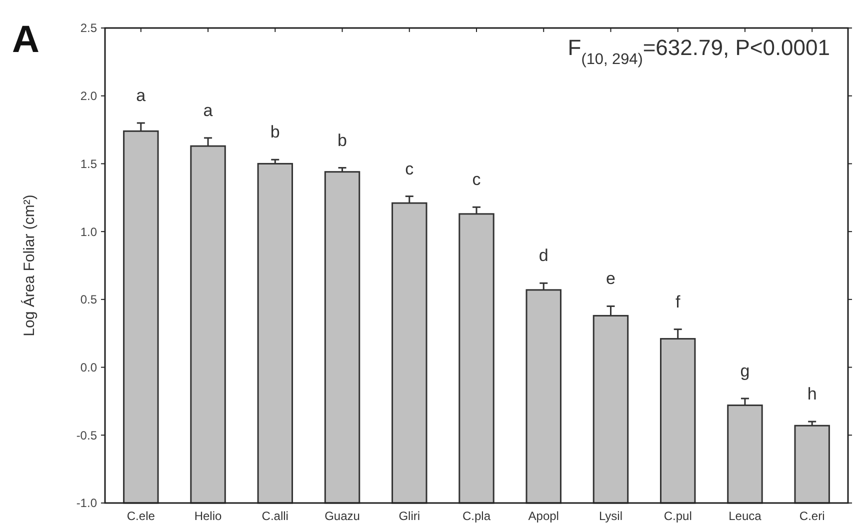 This screenshot has width=858, height=530. I want to click on y-tick-label: 0.0, so click(89, 367).